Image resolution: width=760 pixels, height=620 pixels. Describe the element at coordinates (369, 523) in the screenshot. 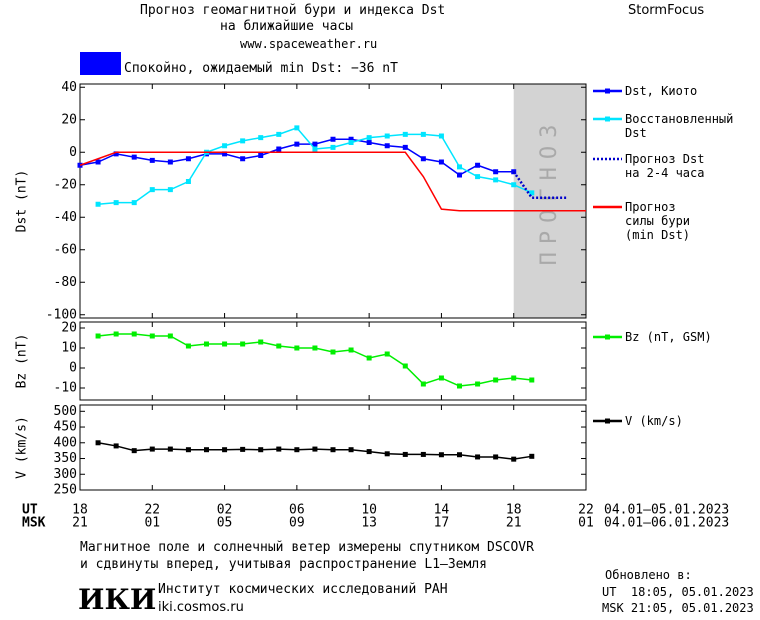

I see `x2-tick-label: 13` at that location.